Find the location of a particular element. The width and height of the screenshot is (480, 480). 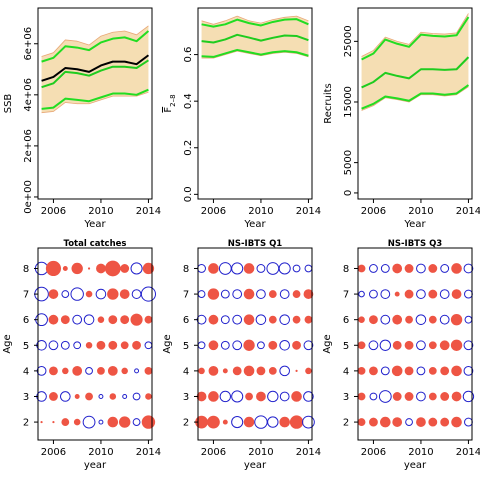

y-tick-label: 15000 is located at coordinates (348, 102).